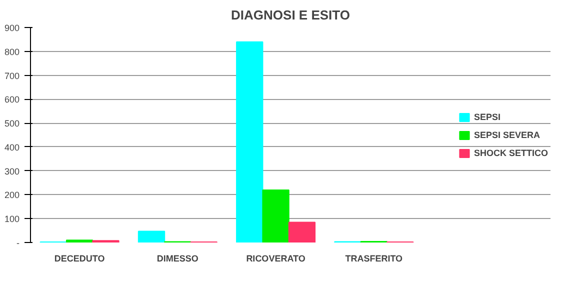 This screenshot has height=288, width=575. Describe the element at coordinates (12, 123) in the screenshot. I see `y-tick-label: 500` at that location.